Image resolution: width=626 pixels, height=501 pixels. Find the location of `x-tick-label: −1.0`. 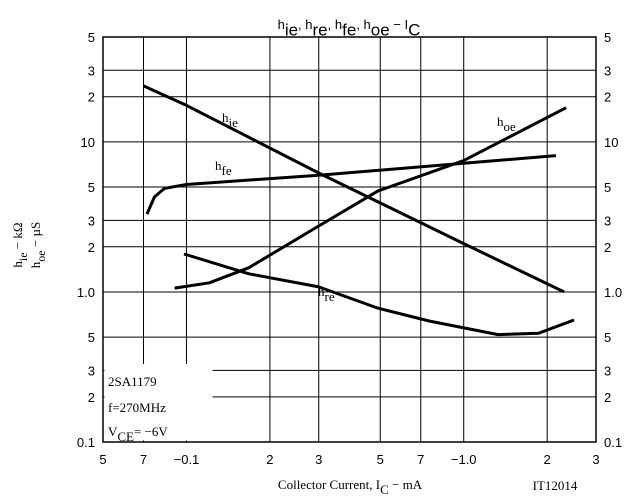

x-tick-label: −1.0 is located at coordinates (464, 459).